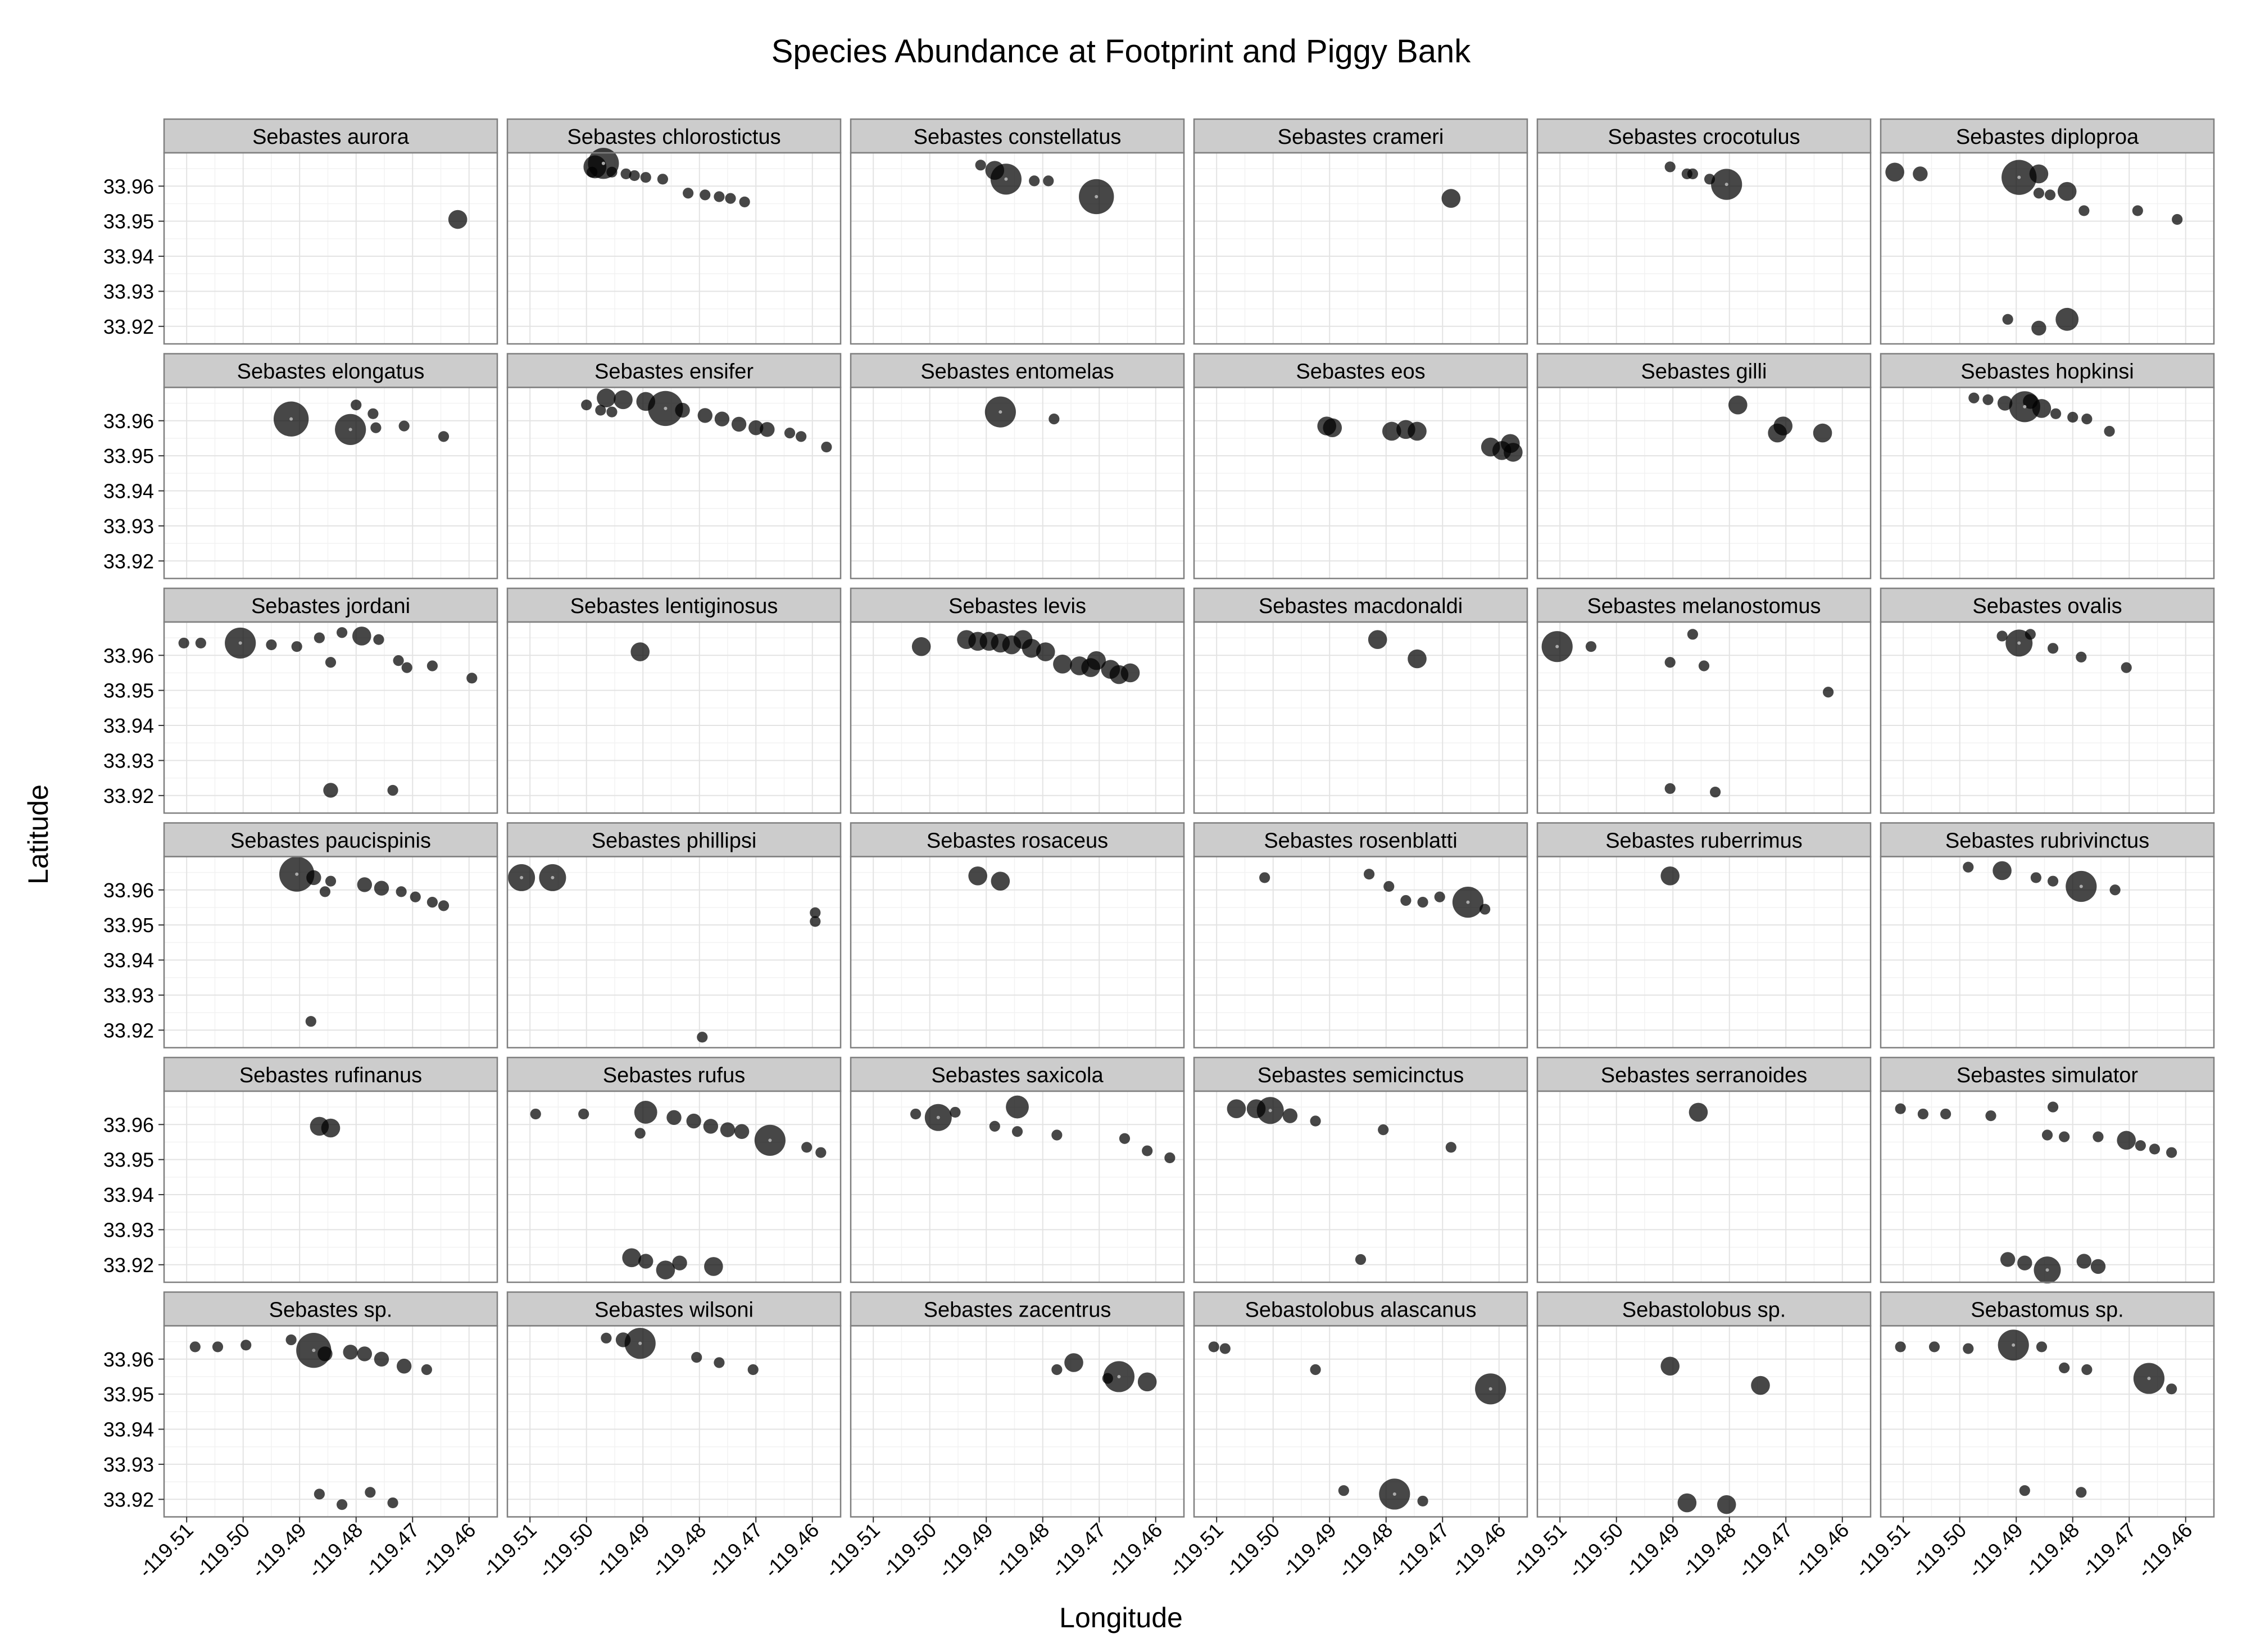  What do you see at coordinates (1421, 1550) in the screenshot?
I see `x-tick-label: -119.47` at bounding box center [1421, 1550].